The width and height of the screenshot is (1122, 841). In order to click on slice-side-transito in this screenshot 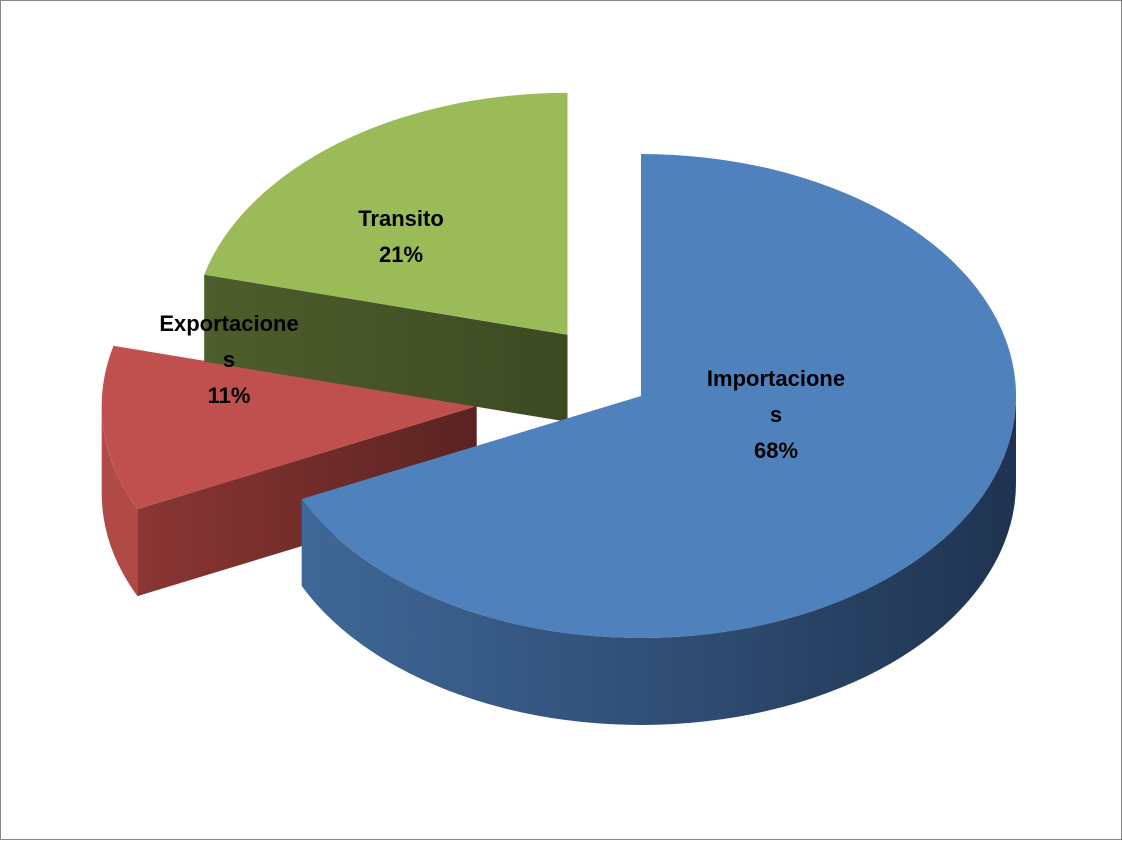, I will do `click(386, 348)`.